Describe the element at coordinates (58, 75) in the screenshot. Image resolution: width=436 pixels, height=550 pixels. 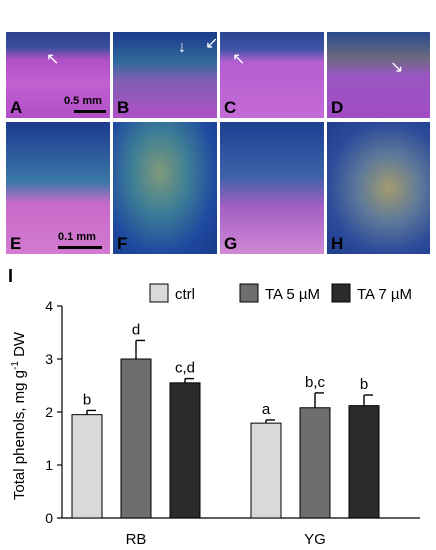
I see `micrograph-panel-a: A` at that location.